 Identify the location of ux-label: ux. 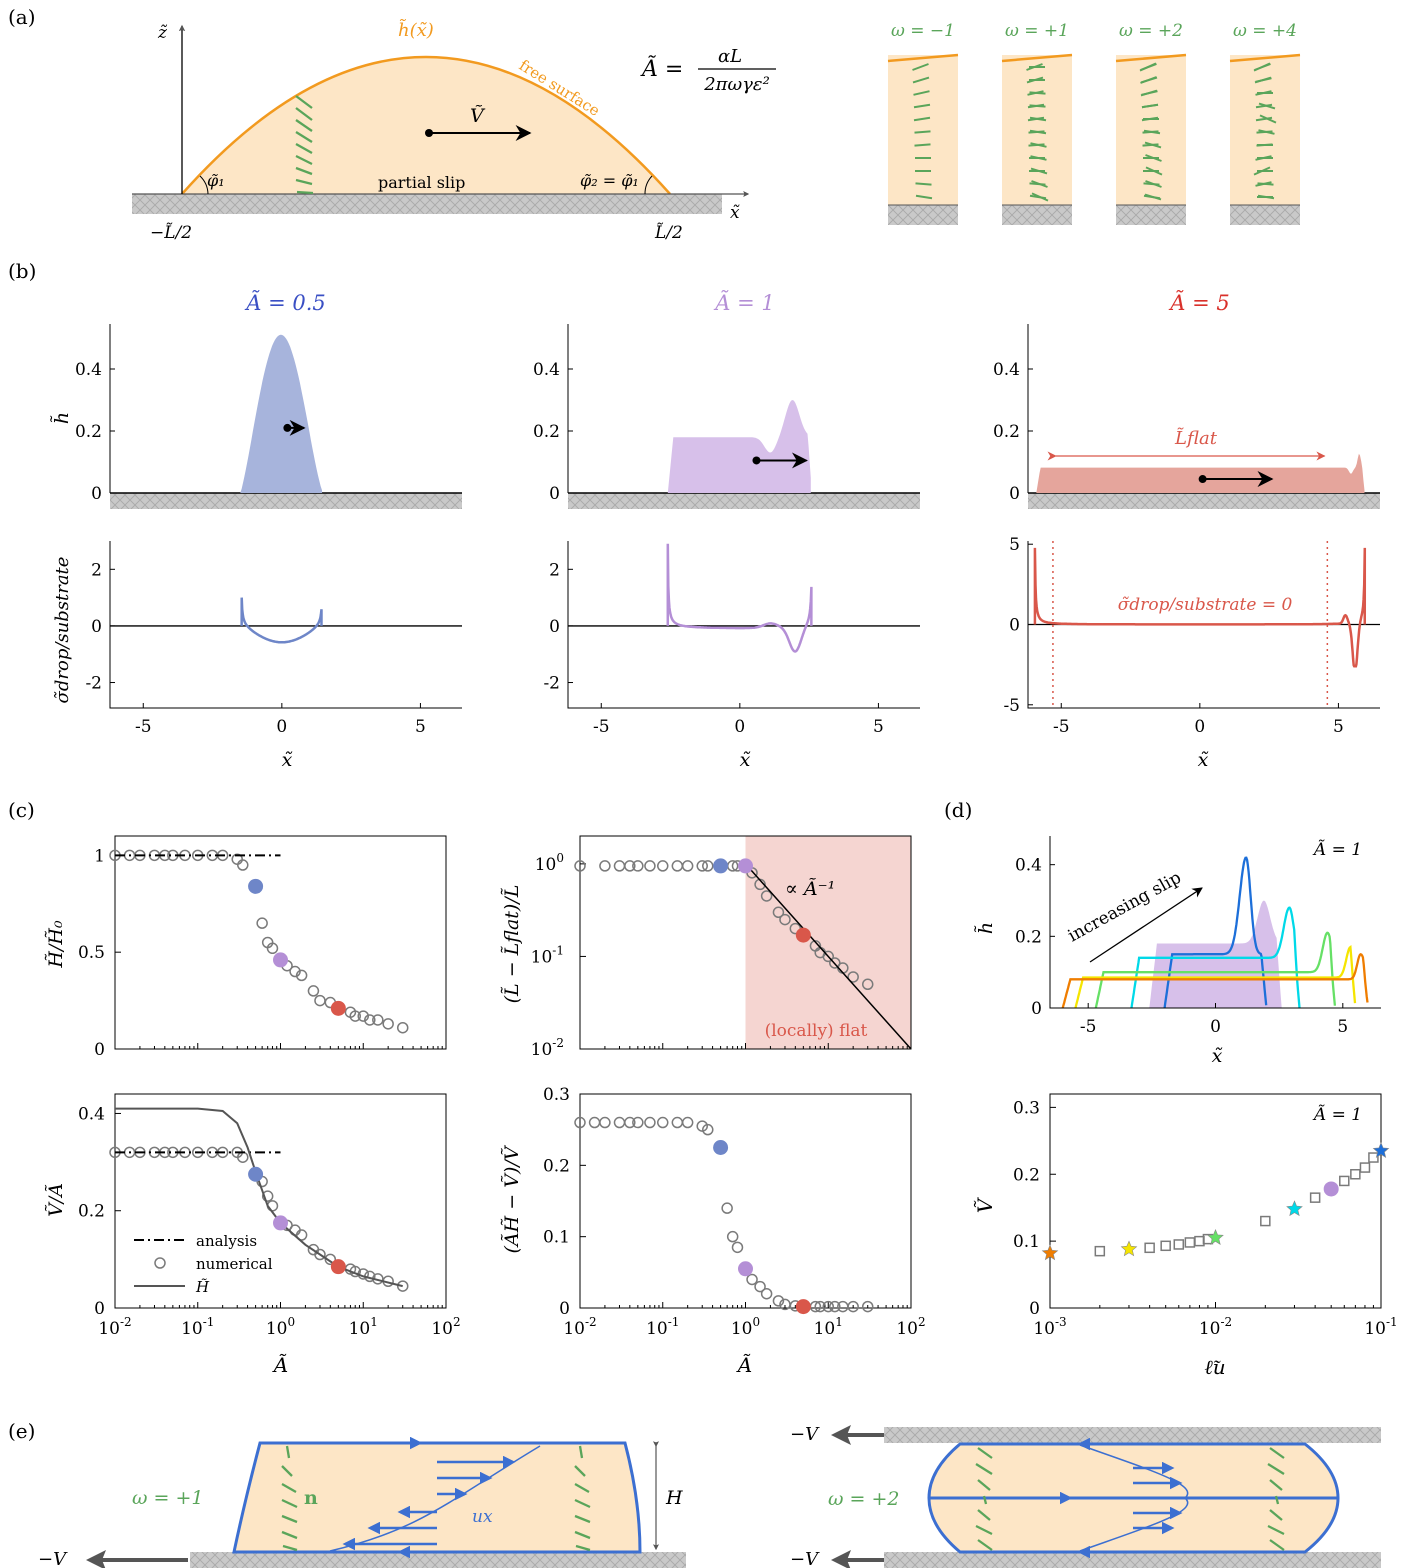
(482, 1517).